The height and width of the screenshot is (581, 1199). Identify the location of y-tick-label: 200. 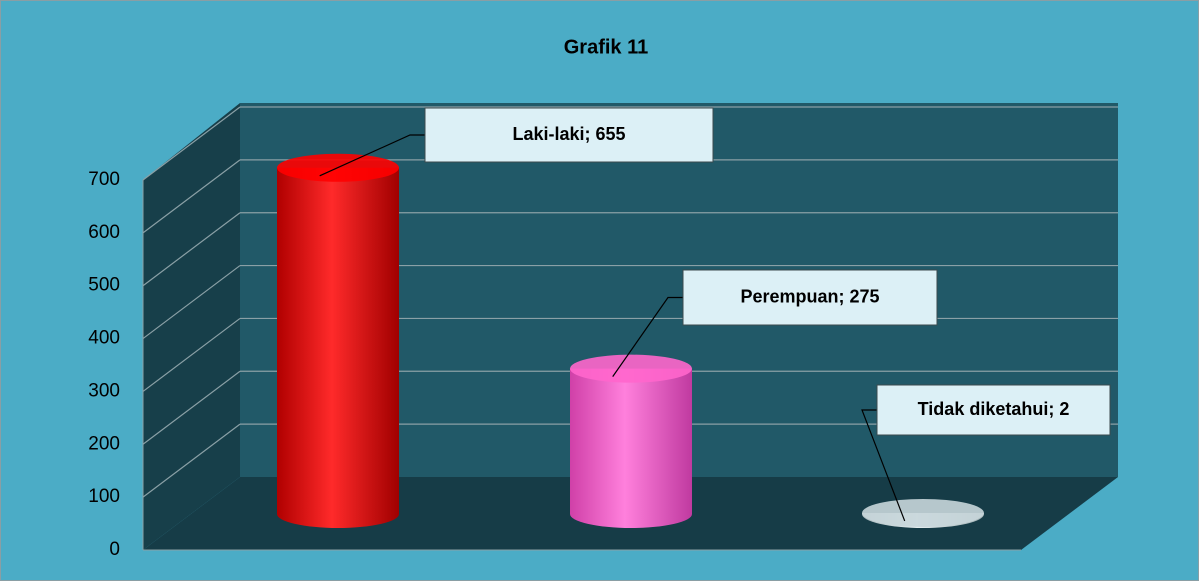
(104, 443).